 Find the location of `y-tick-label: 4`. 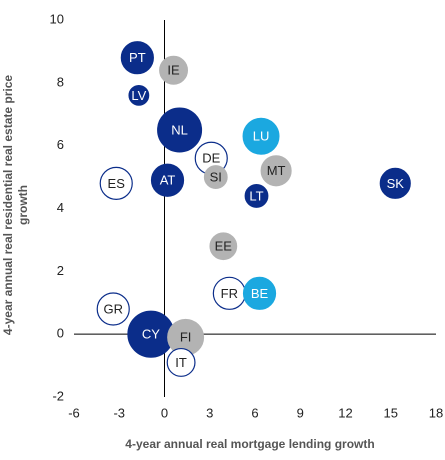

y-tick-label: 4 is located at coordinates (60, 207).